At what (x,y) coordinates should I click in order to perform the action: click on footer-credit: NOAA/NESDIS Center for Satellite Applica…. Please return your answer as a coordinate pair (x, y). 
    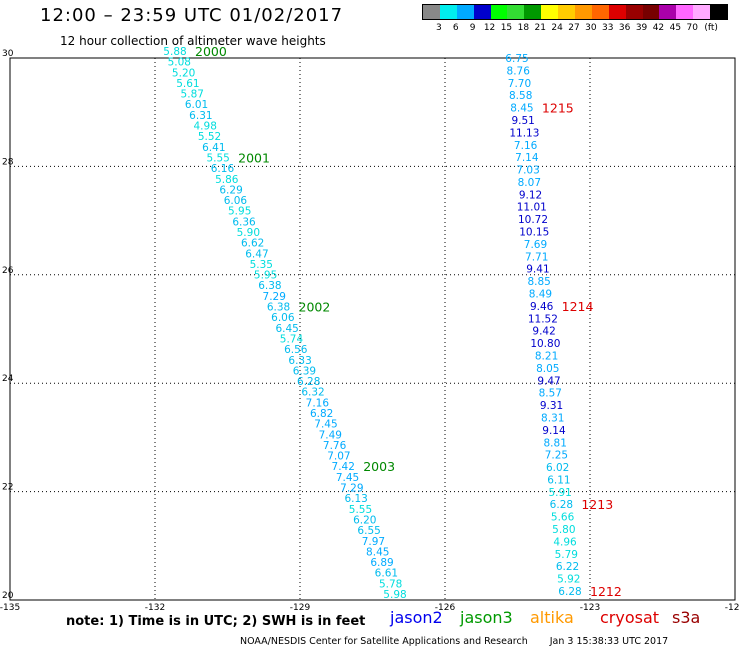
    Looking at the image, I should click on (384, 641).